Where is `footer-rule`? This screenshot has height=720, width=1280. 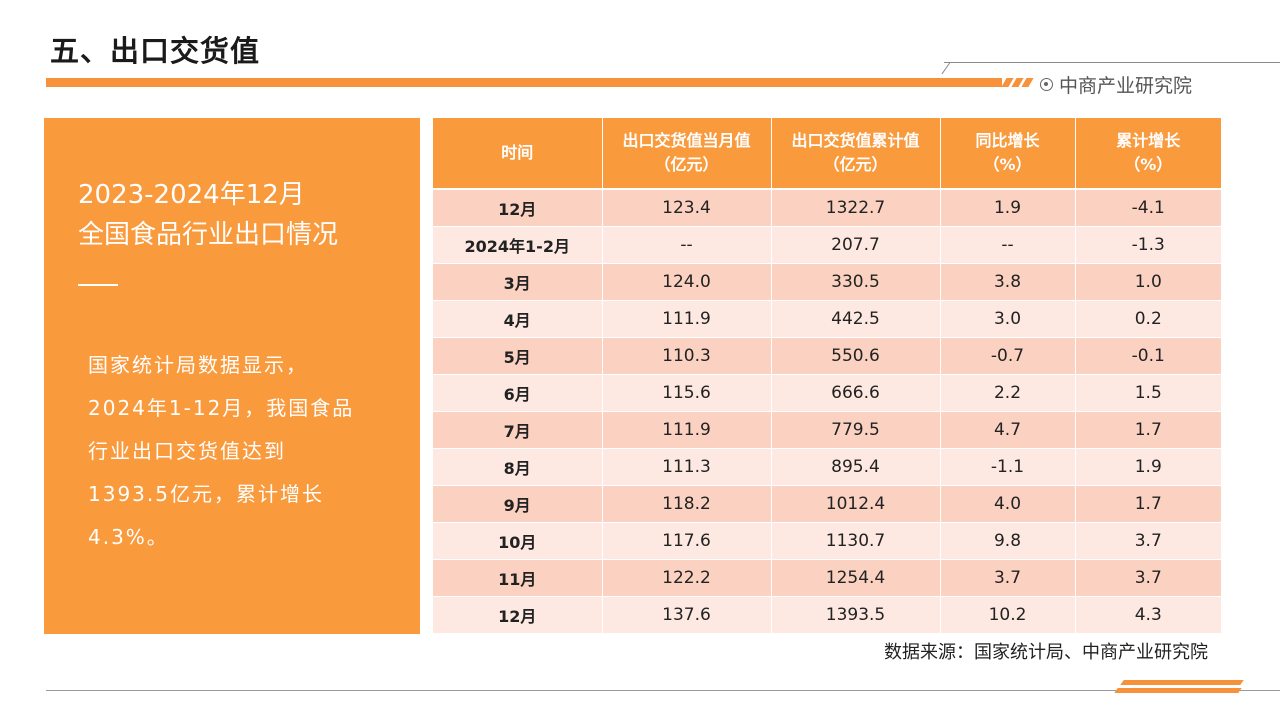
footer-rule is located at coordinates (663, 690).